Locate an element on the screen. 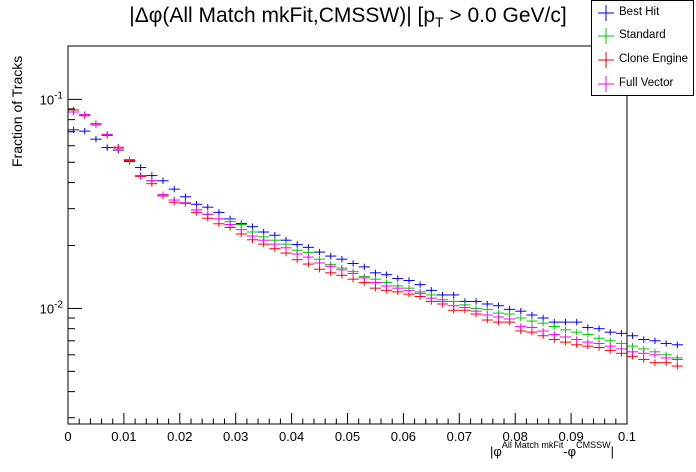 The width and height of the screenshot is (696, 472). x-tick-label: 0.1 is located at coordinates (627, 436).